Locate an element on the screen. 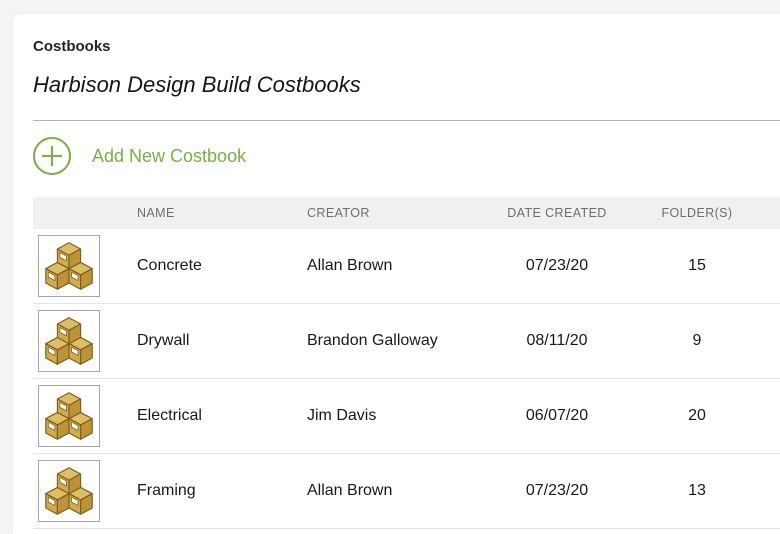 This screenshot has width=780, height=534. add-new-costbook-button: Add New Costbook is located at coordinates (139, 156).